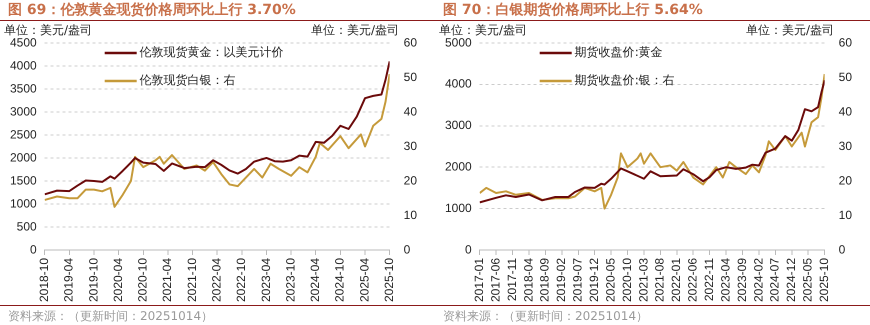 Image resolution: width=870 pixels, height=325 pixels. I want to click on chart-title: 图 69：伦敦黄金现货价格周环比上行 3.70%, so click(217, 10).